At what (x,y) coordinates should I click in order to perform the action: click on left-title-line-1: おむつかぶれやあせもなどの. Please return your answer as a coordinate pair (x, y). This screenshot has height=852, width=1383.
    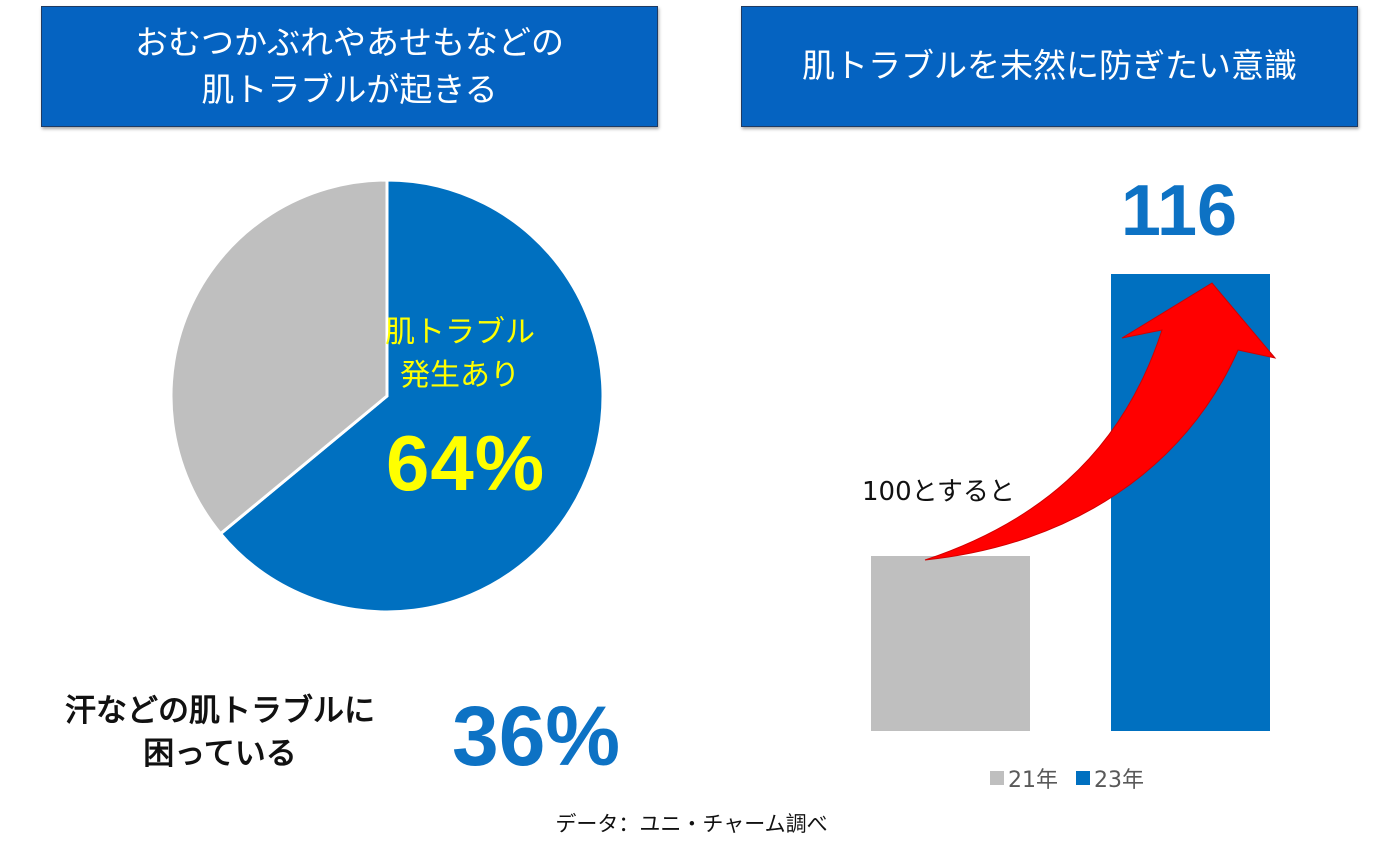
    Looking at the image, I should click on (349, 43).